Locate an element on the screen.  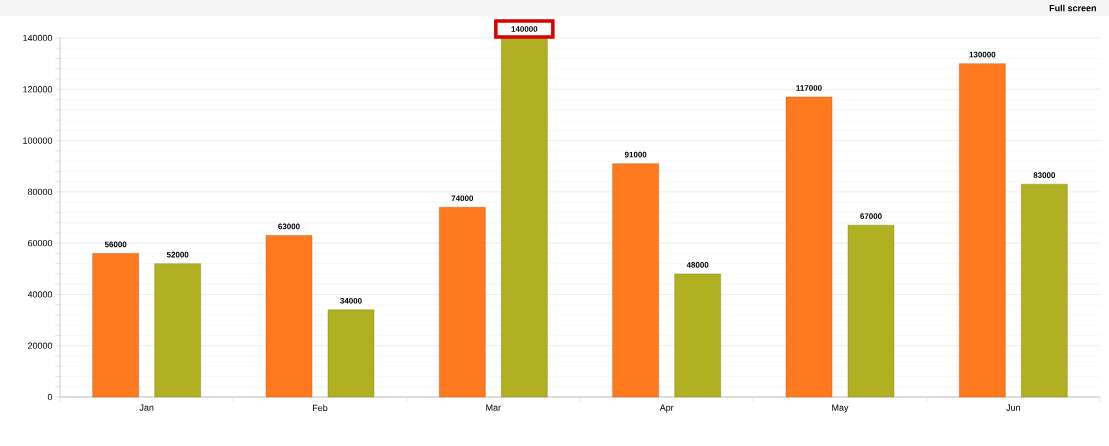
y-tick-label: 120000 is located at coordinates (38, 89).